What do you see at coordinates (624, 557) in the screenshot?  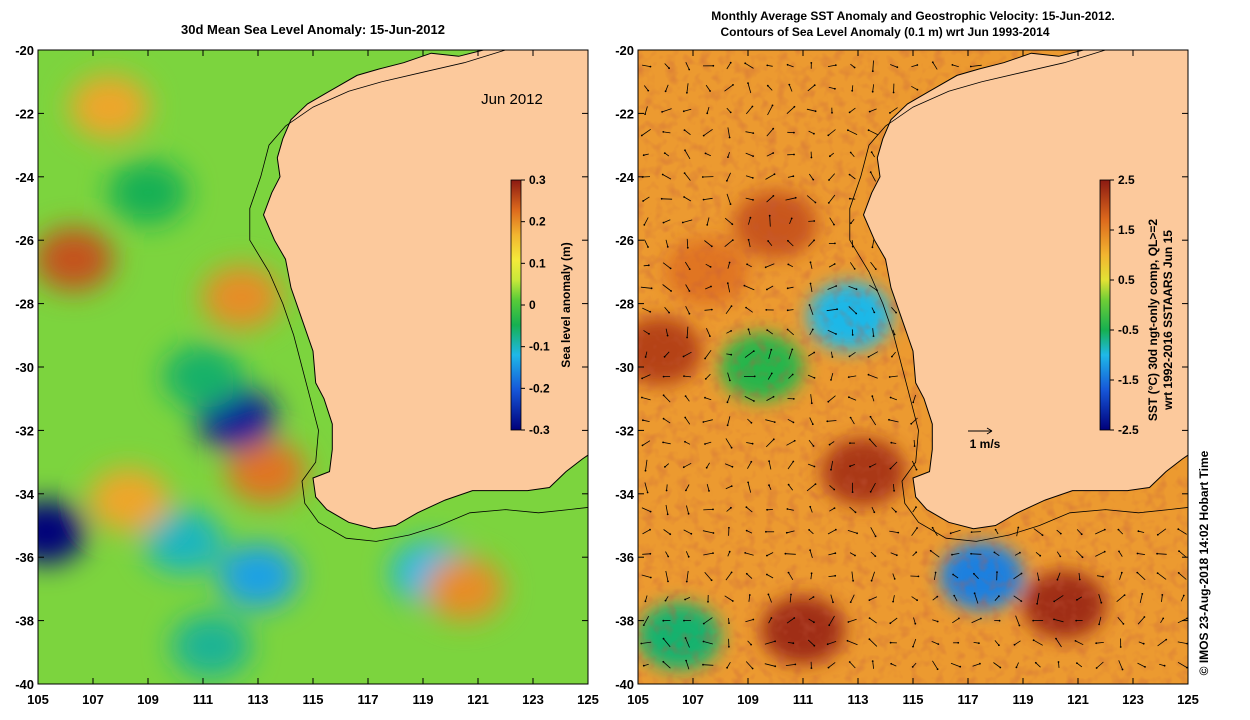 I see `lat-tick-label: -36` at bounding box center [624, 557].